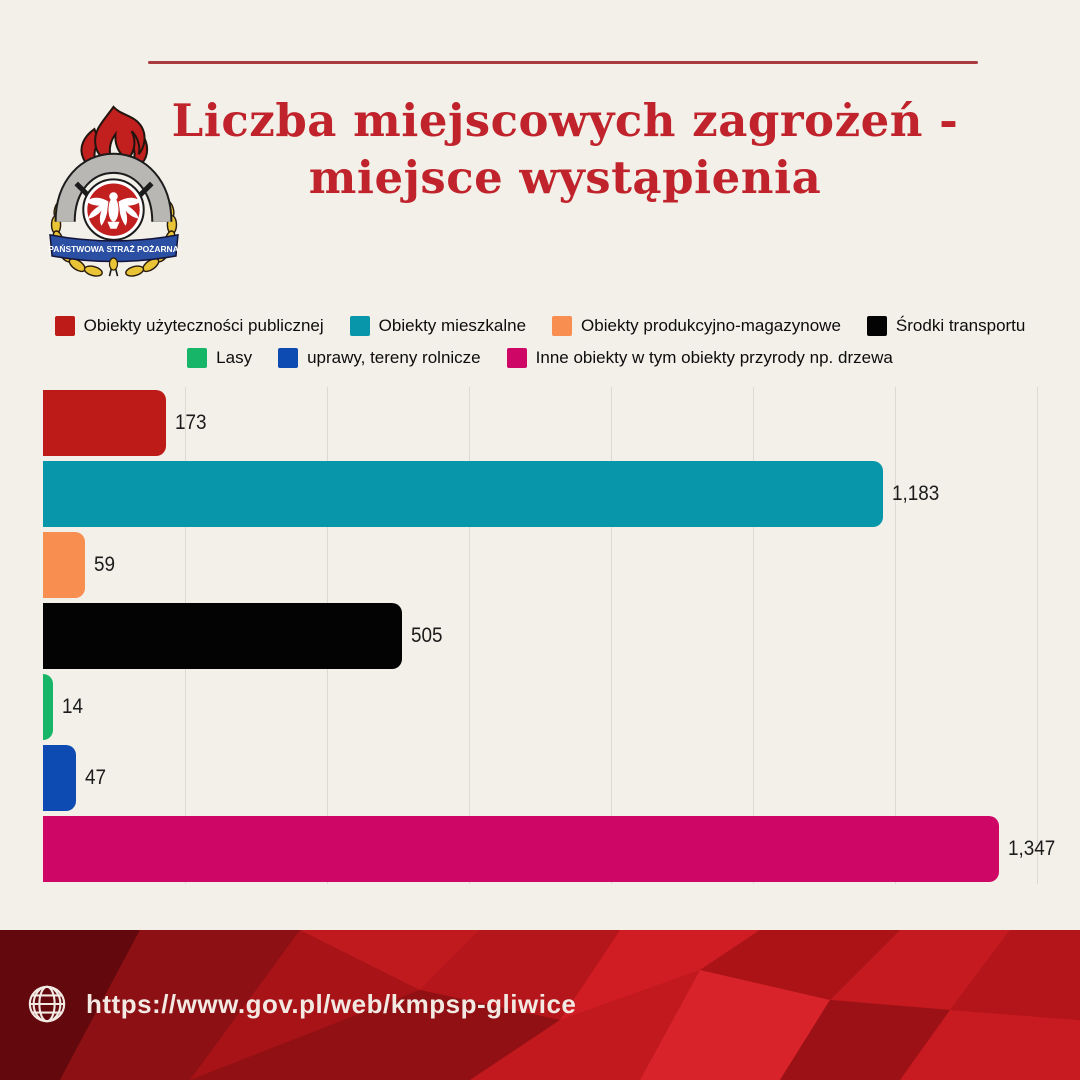  Describe the element at coordinates (540, 564) in the screenshot. I see `bar-row: 59` at that location.